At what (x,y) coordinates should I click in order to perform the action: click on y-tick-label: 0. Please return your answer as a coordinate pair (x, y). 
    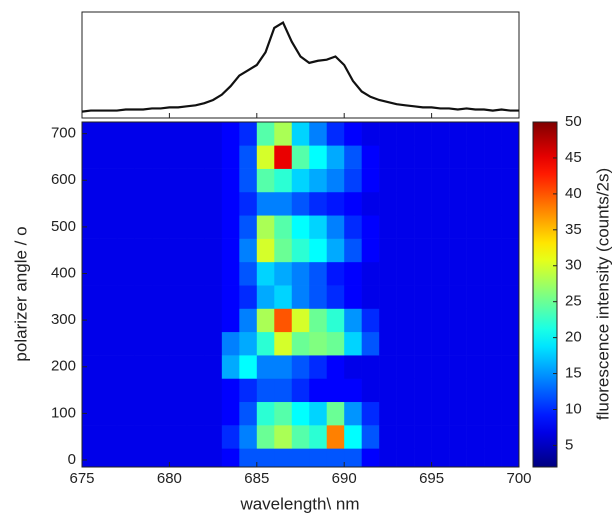
    Looking at the image, I should click on (72, 459).